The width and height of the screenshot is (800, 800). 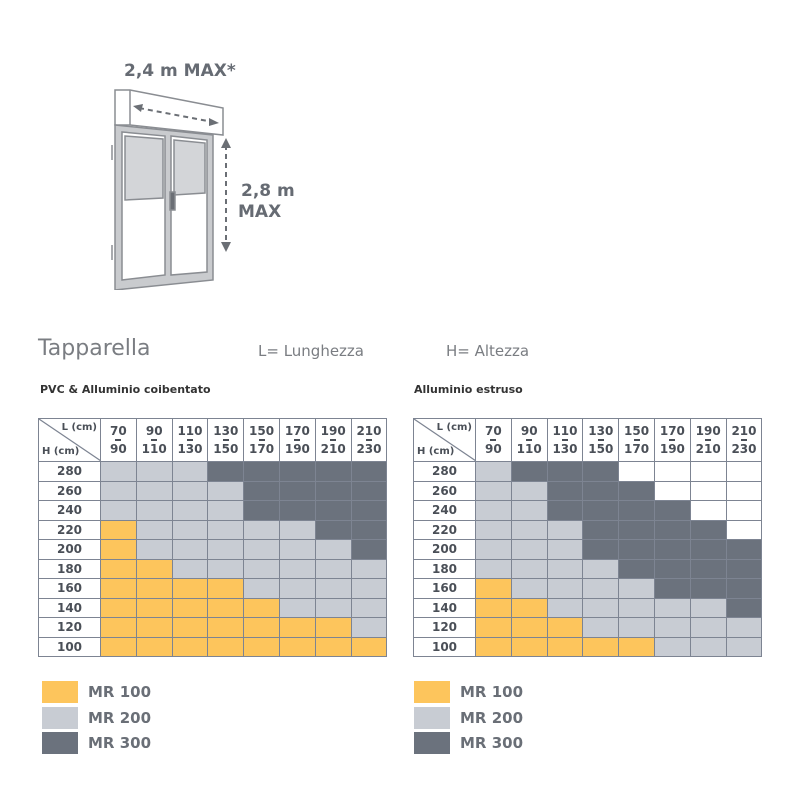 What do you see at coordinates (268, 191) in the screenshot?
I see `max-height-label: 2,8 m` at bounding box center [268, 191].